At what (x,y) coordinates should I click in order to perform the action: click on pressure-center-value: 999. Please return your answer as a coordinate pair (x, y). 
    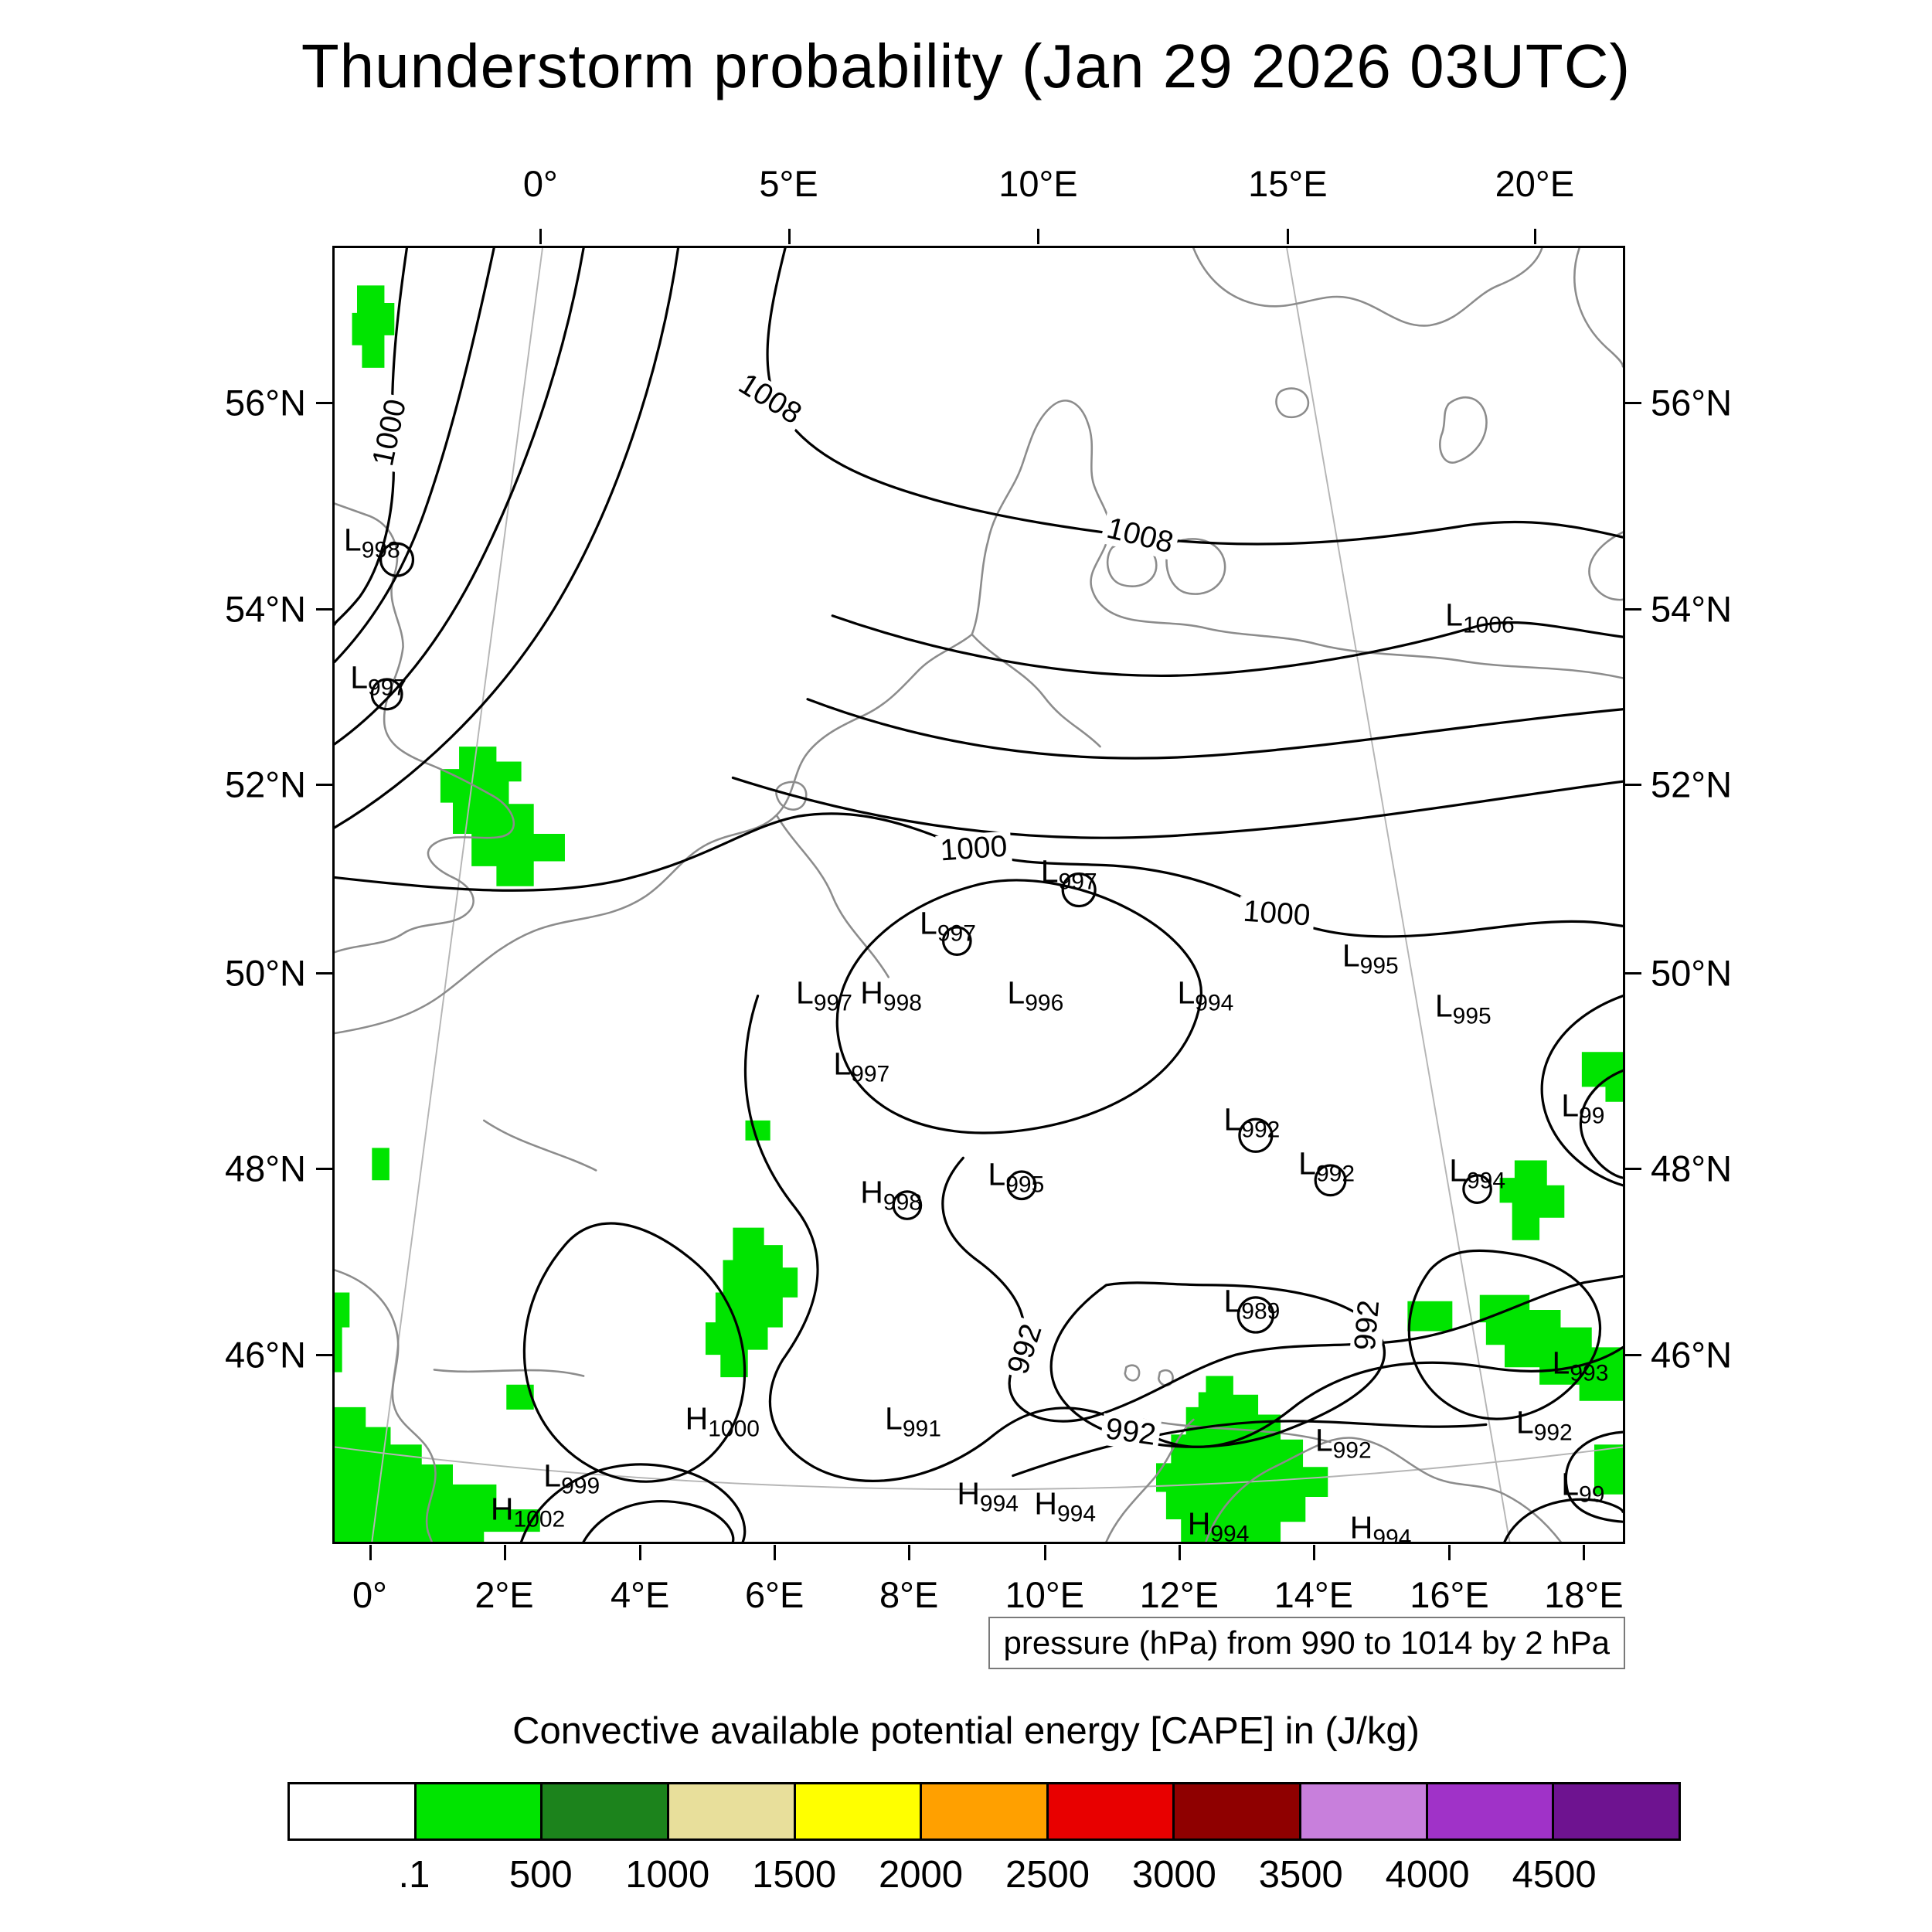
    Looking at the image, I should click on (581, 1486).